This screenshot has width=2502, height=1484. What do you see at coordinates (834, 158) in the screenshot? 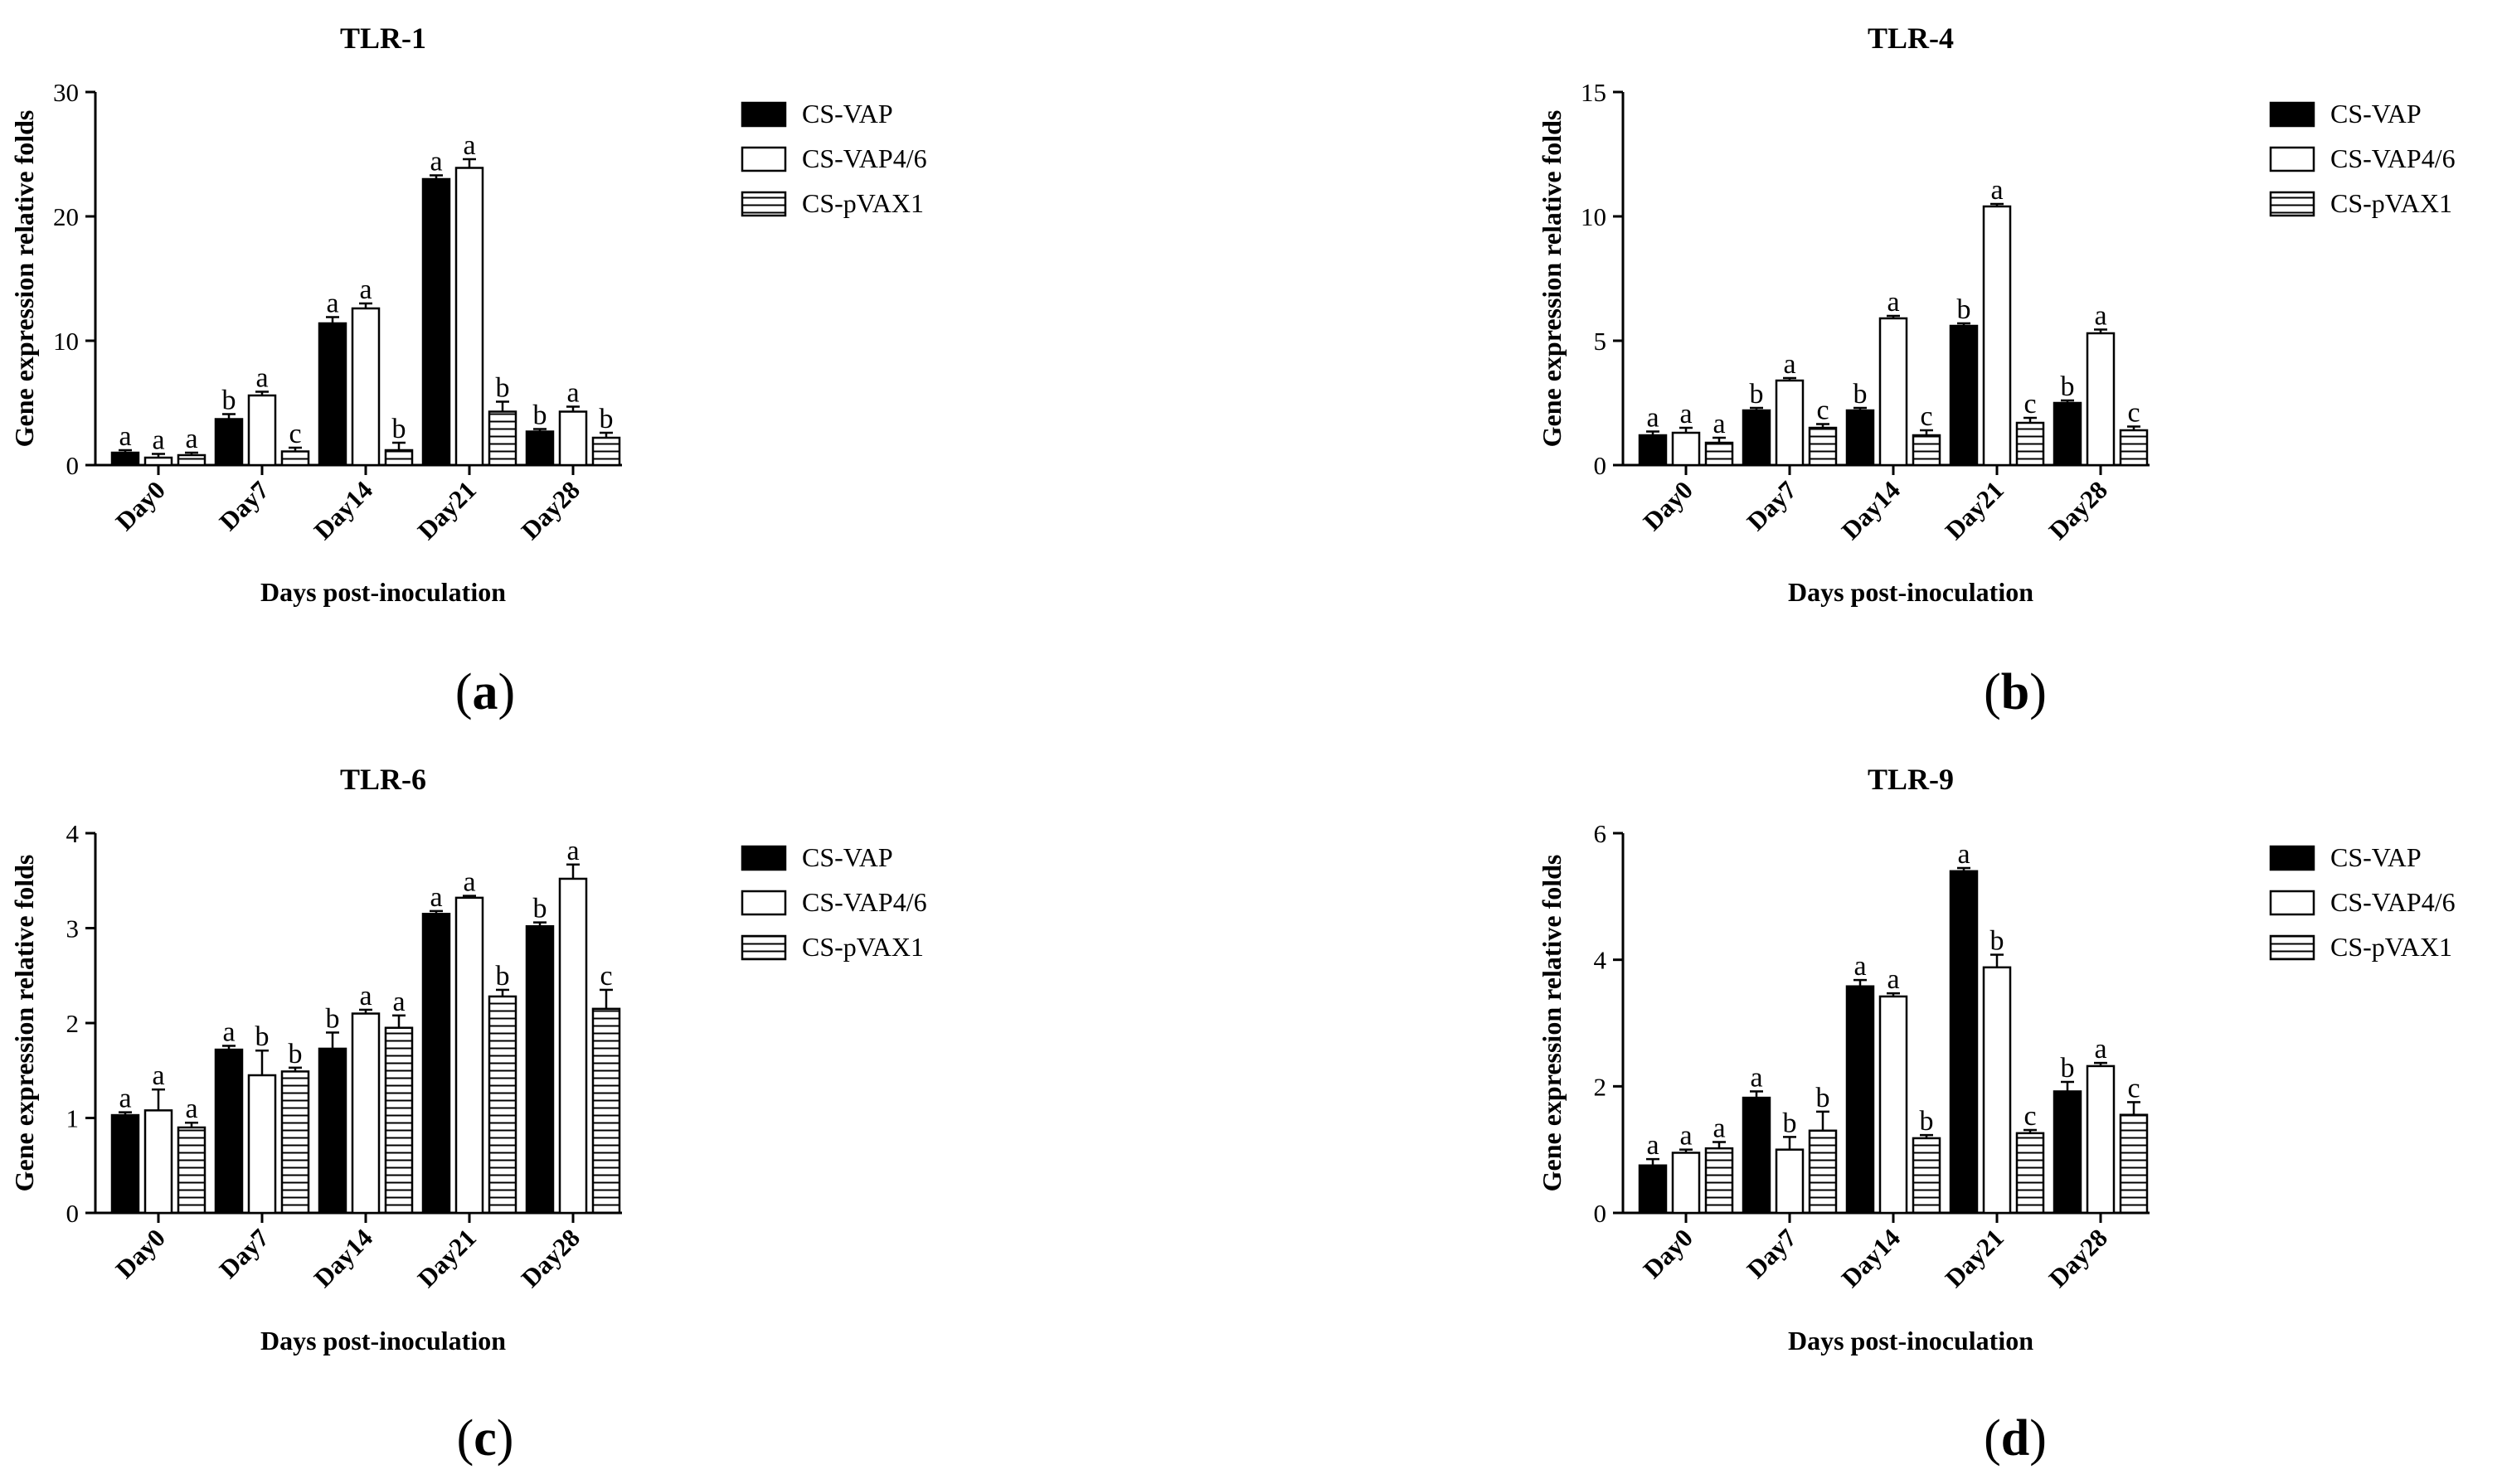
I see `legend: CS-VAP CS-VAP4/6 CS-pVAX1` at bounding box center [834, 158].